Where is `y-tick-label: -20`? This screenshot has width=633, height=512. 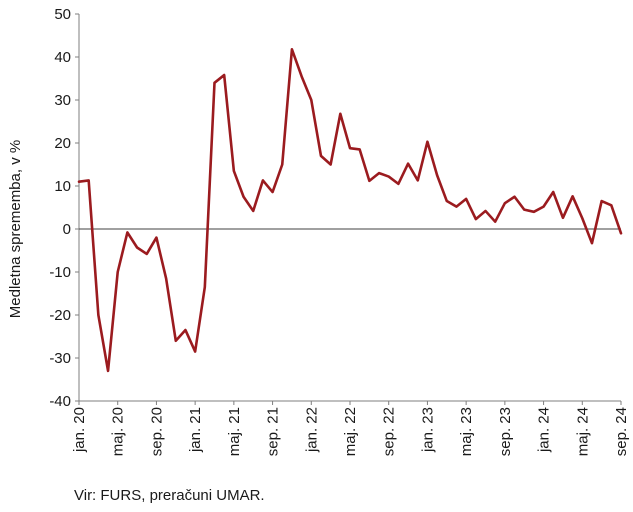
y-tick-label: -20 is located at coordinates (60, 315).